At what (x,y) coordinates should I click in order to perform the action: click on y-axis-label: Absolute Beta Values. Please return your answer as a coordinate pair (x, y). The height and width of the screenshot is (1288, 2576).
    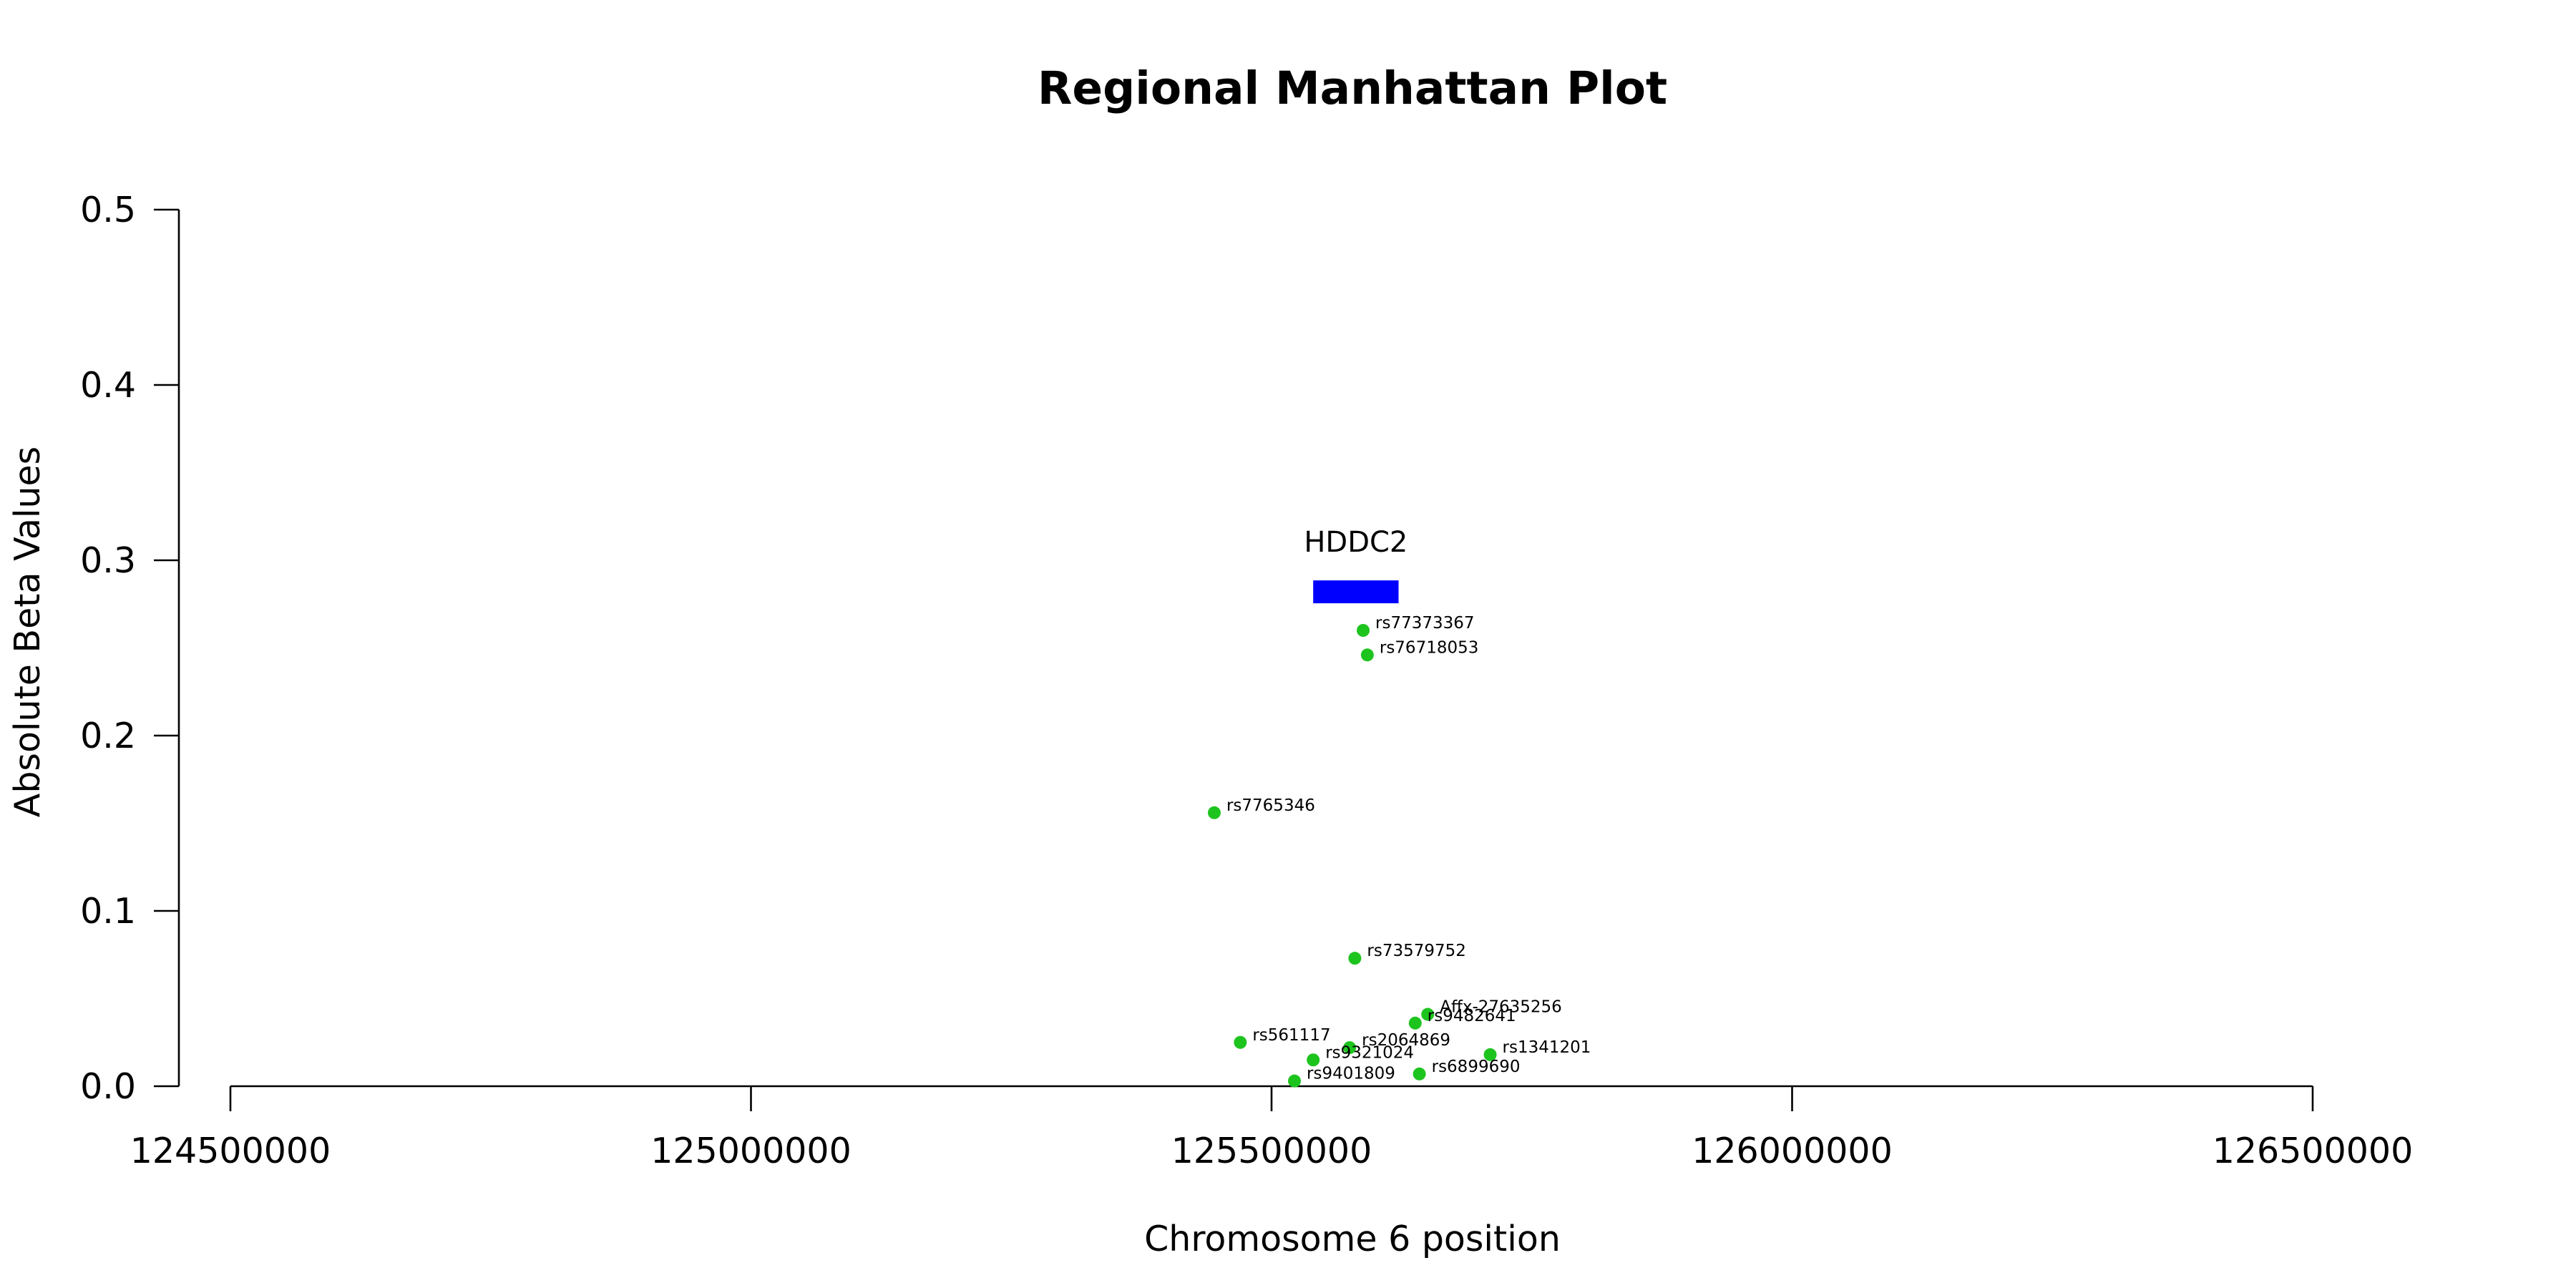
    Looking at the image, I should click on (27, 632).